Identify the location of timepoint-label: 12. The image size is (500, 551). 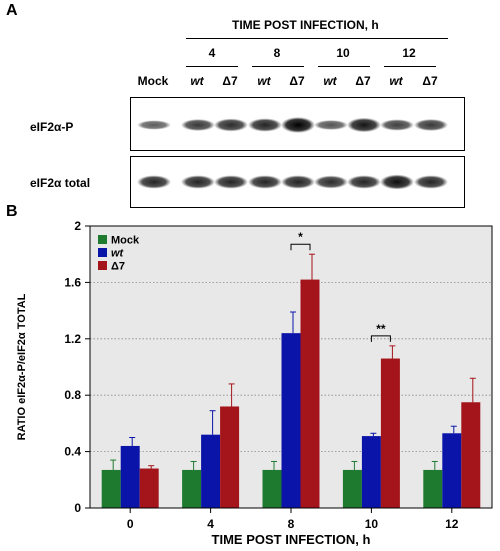
(409, 53).